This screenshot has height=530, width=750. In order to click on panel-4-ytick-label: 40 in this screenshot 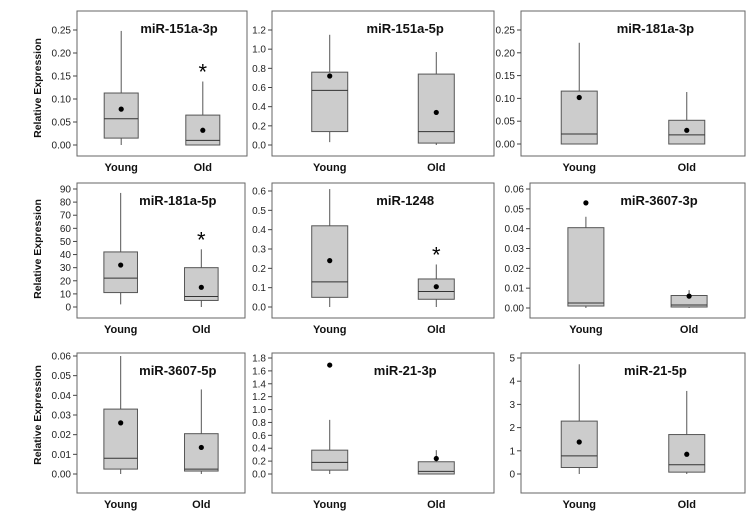, I will do `click(66, 255)`.